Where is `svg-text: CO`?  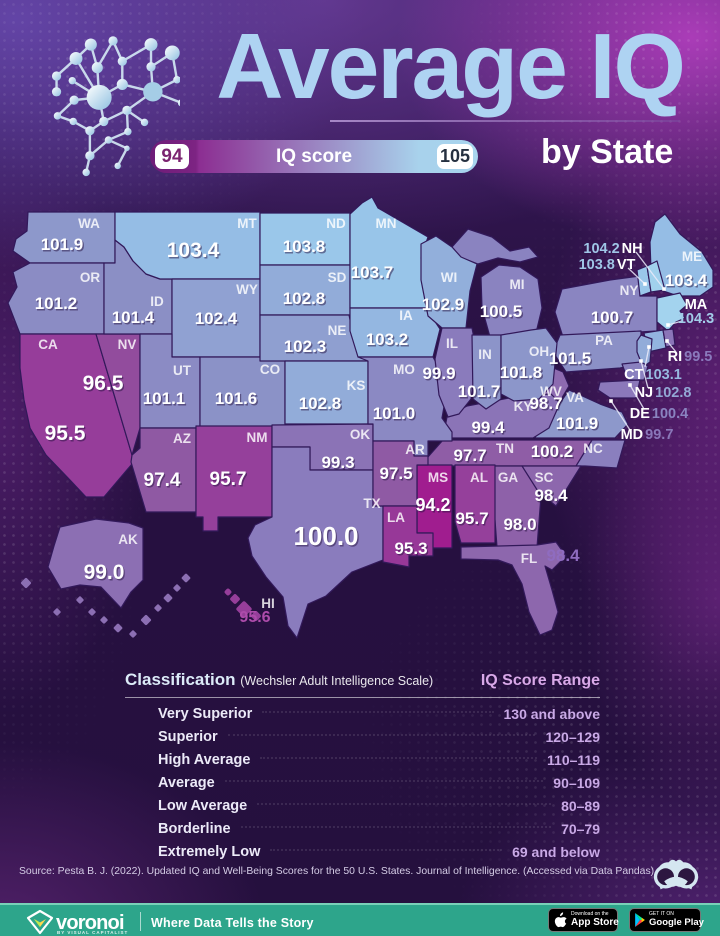 svg-text: CO is located at coordinates (270, 369).